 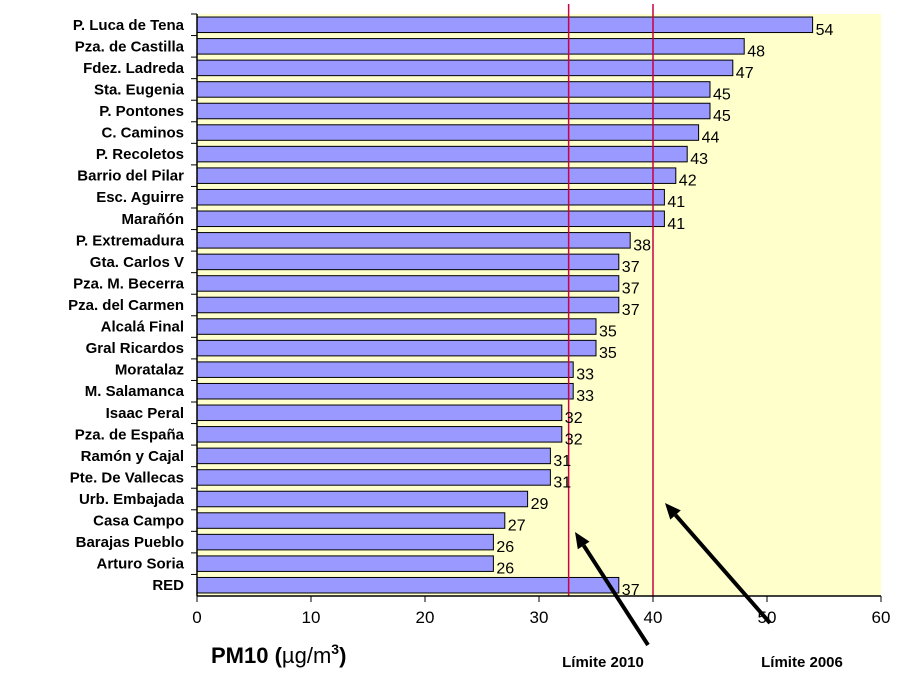 I want to click on category-label: P. Extremadura, so click(x=130, y=240).